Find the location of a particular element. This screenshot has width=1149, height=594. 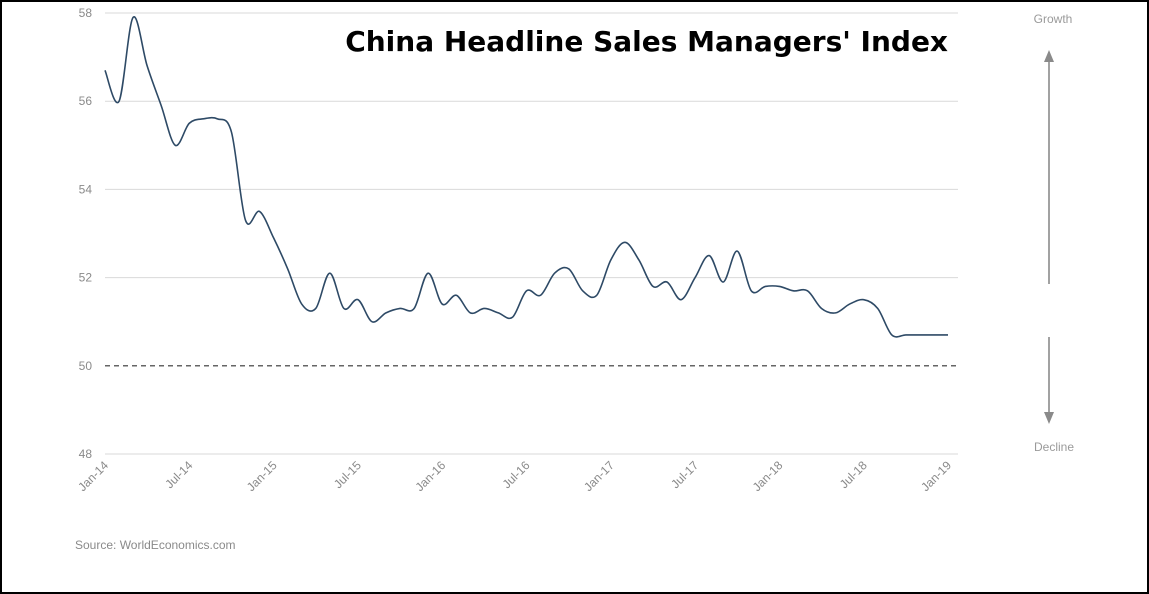

x-tick-label: Jul-14 is located at coordinates (178, 474).